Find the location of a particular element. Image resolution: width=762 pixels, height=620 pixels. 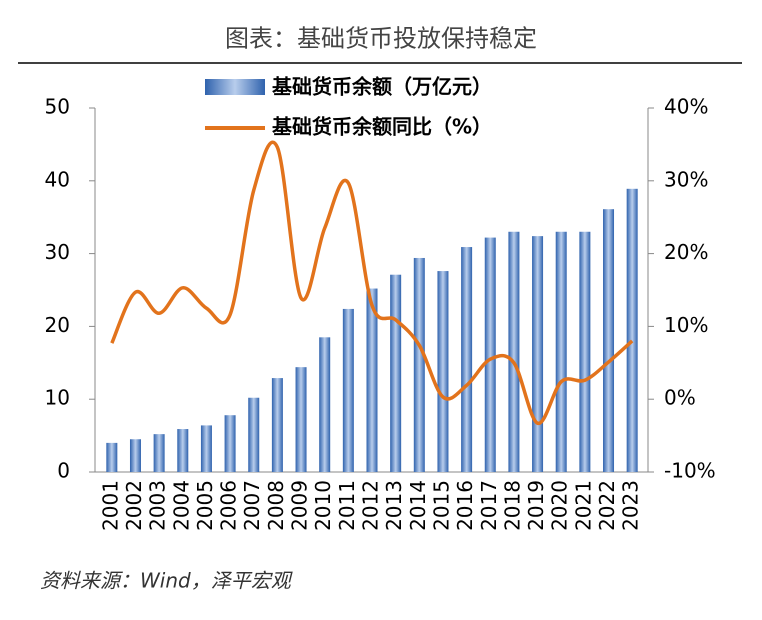

y-tick-label: 40 is located at coordinates (57, 179).